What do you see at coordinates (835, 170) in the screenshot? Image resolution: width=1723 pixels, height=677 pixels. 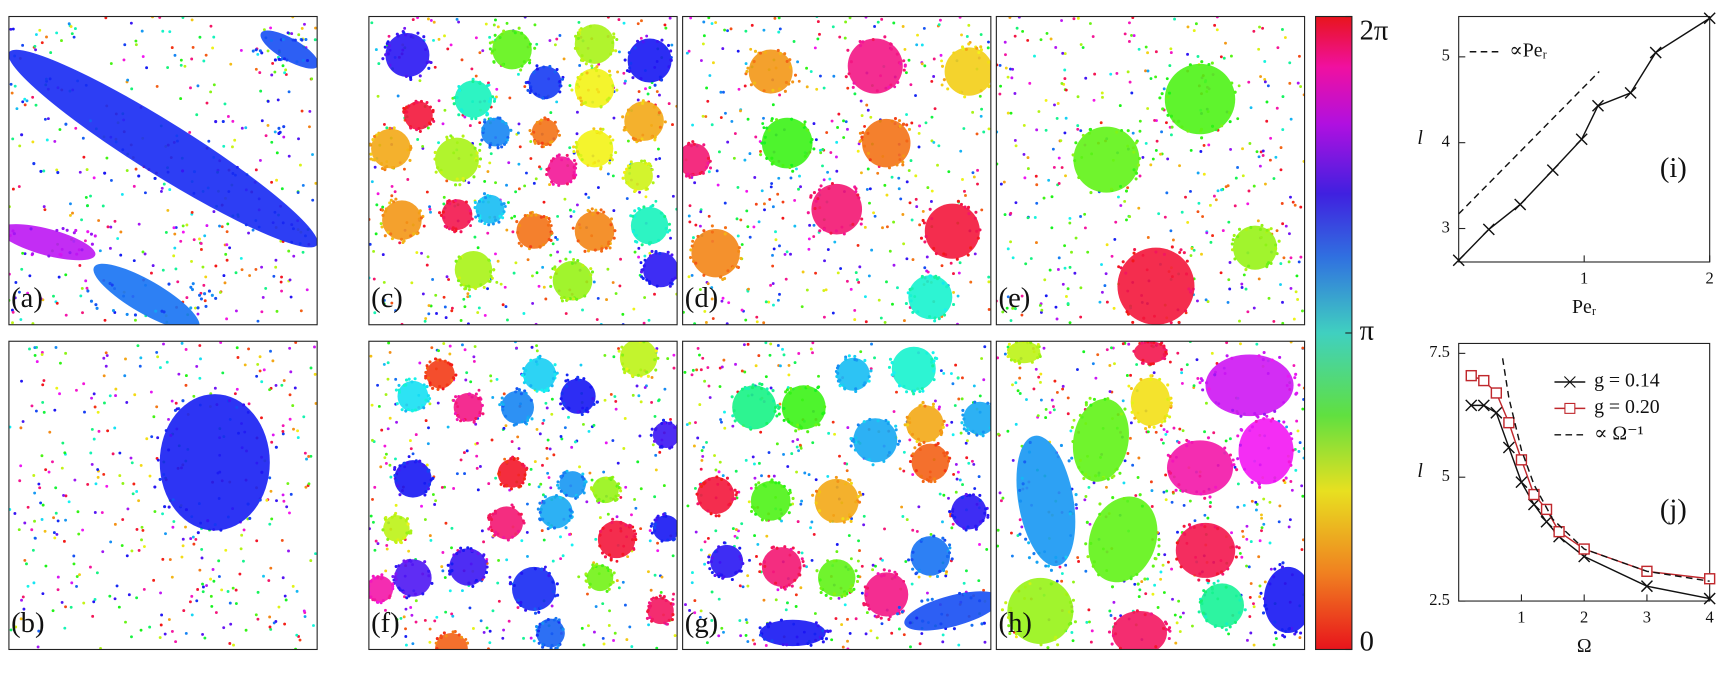 I see `snapshot-panel: (d)` at bounding box center [835, 170].